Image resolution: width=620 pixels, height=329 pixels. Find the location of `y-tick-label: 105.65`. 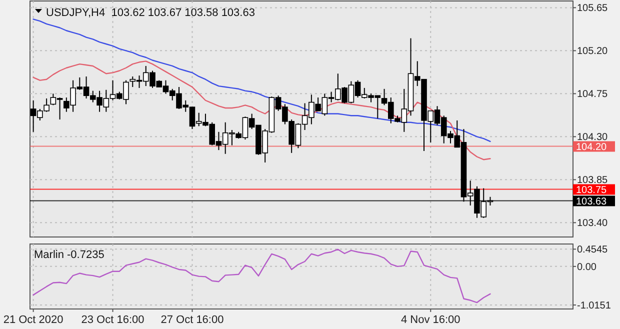

y-tick-label: 105.65 is located at coordinates (592, 8).